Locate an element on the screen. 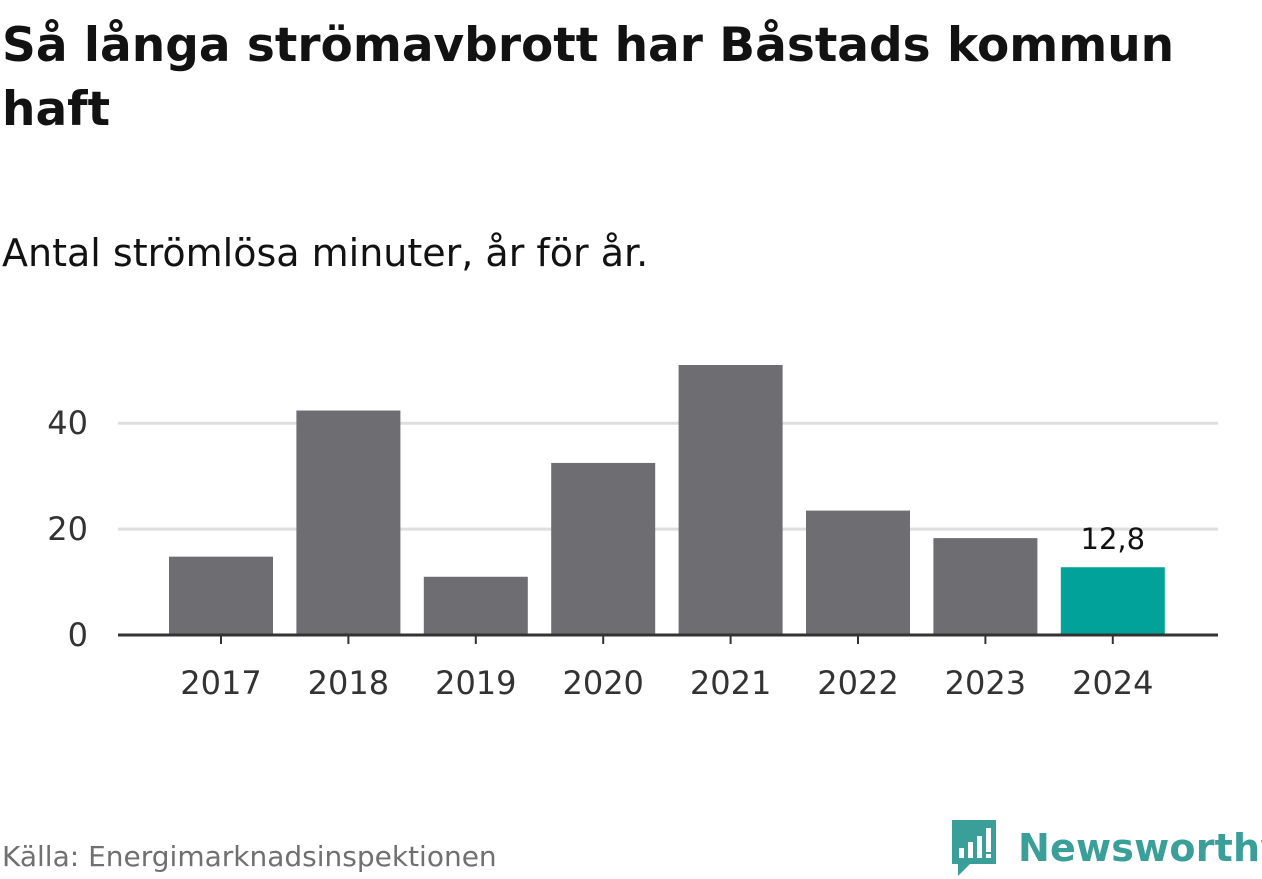 This screenshot has height=879, width=1262. bar-2023 is located at coordinates (985, 586).